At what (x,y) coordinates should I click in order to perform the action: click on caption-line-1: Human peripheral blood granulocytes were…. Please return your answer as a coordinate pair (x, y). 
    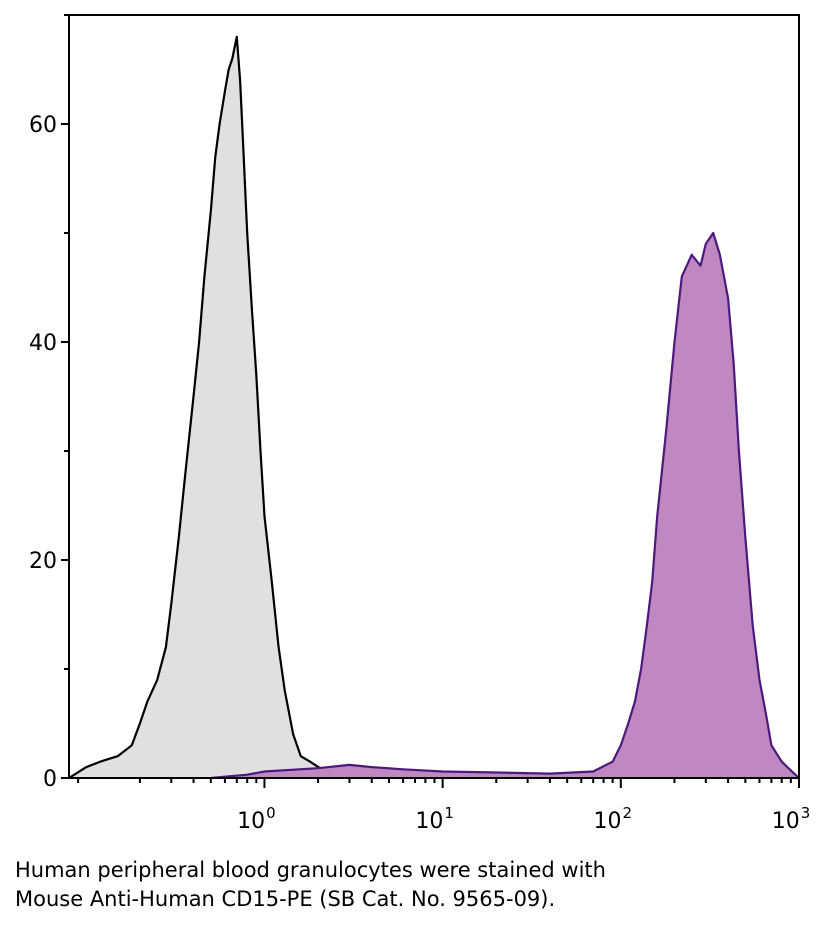
    Looking at the image, I should click on (310, 870).